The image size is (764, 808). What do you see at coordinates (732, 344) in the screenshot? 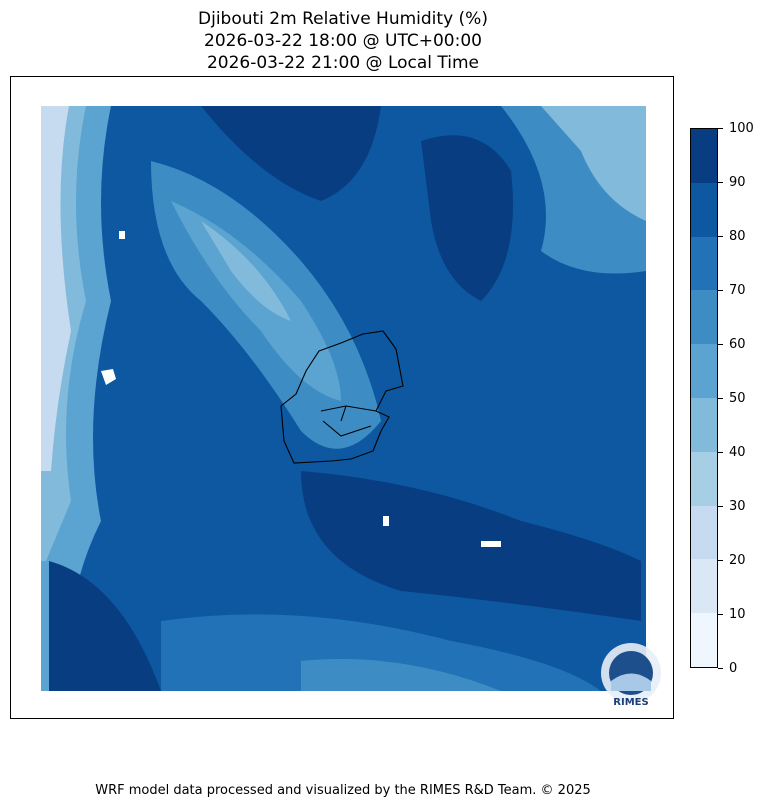
I see `colorbar-tick-label: 60` at bounding box center [732, 344].